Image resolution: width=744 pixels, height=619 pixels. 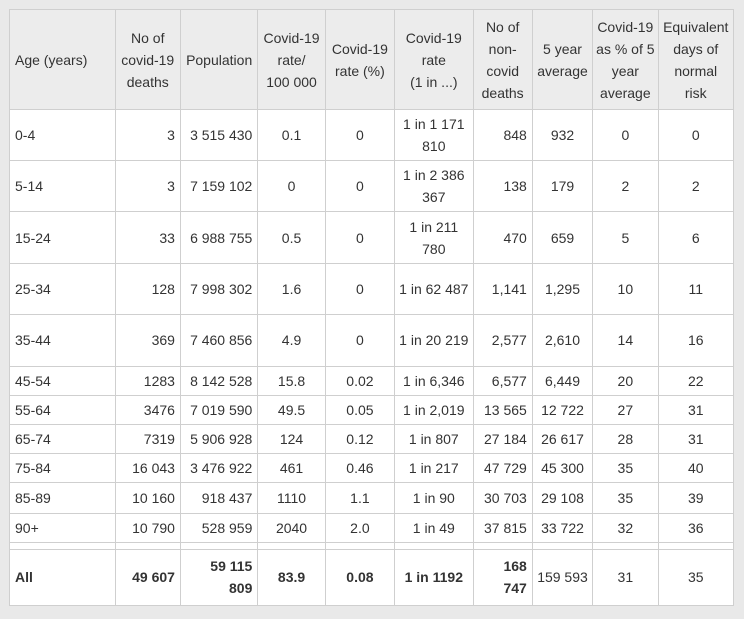 What do you see at coordinates (625, 288) in the screenshot?
I see `cell-covid-pct-of-average: 10` at bounding box center [625, 288].